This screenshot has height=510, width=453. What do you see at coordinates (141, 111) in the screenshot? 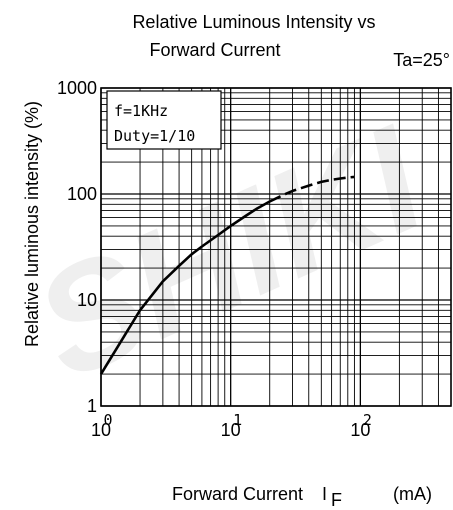
I see `legend-box-line: f=1KHz` at bounding box center [141, 111].